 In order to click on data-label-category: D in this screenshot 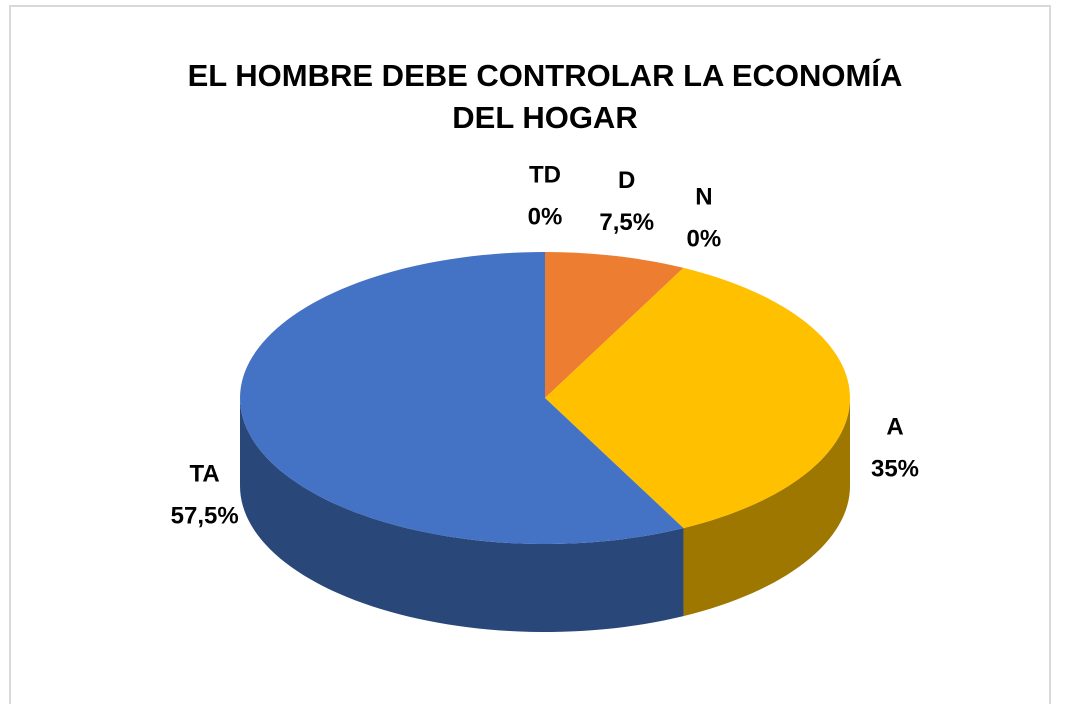, I will do `click(626, 180)`.